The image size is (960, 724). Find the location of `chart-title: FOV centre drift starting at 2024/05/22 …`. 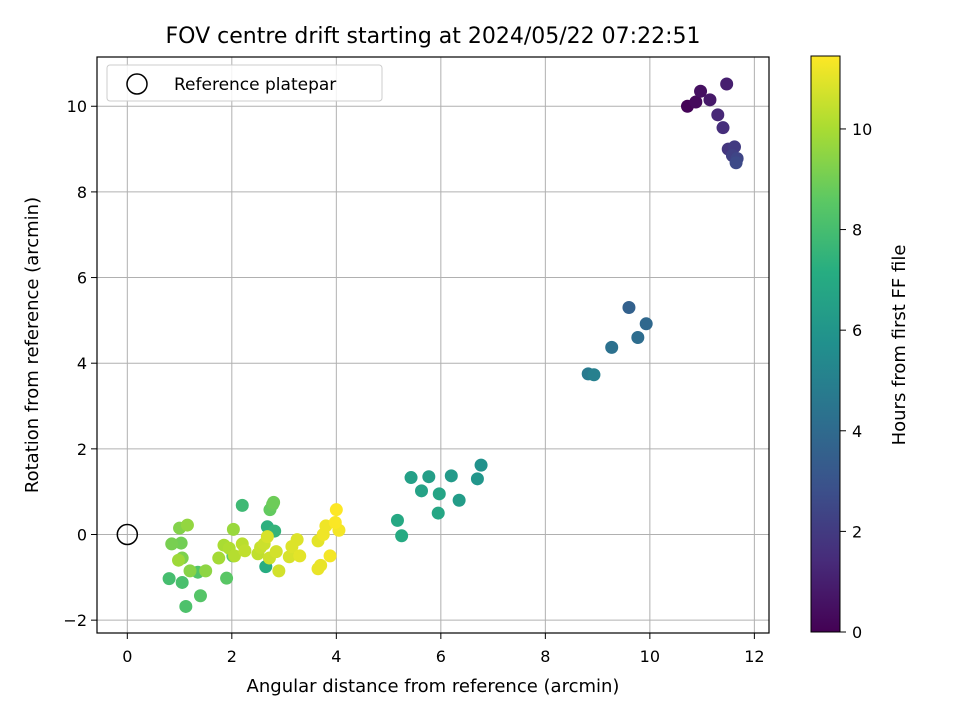

chart-title: FOV centre drift starting at 2024/05/22 … is located at coordinates (433, 36).